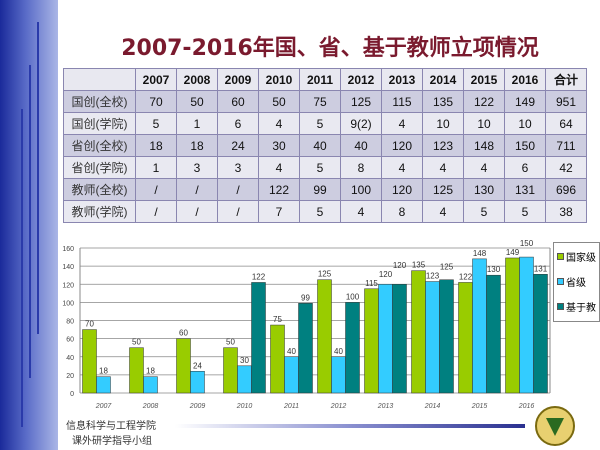  Describe the element at coordinates (525, 189) in the screenshot. I see `table-cell: 131` at that location.